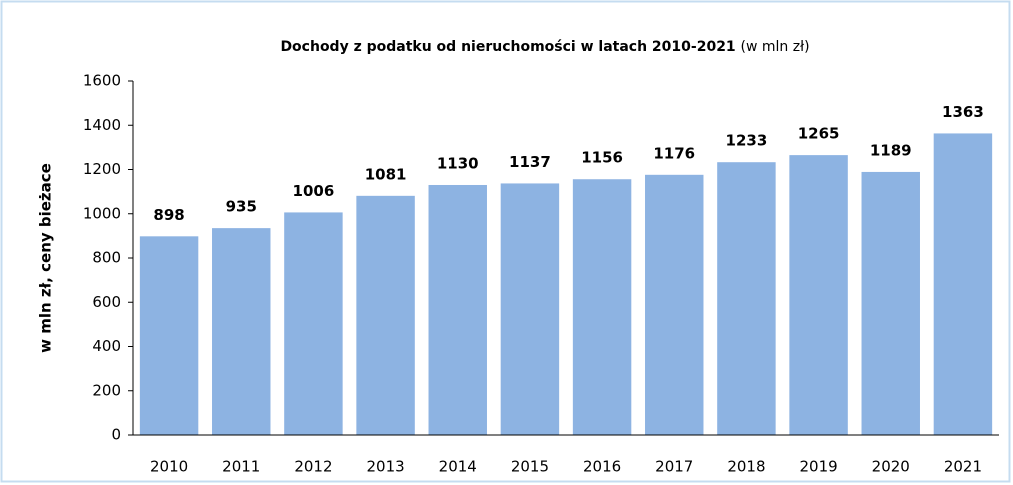  I want to click on x-tick-label: 2021, so click(963, 467).